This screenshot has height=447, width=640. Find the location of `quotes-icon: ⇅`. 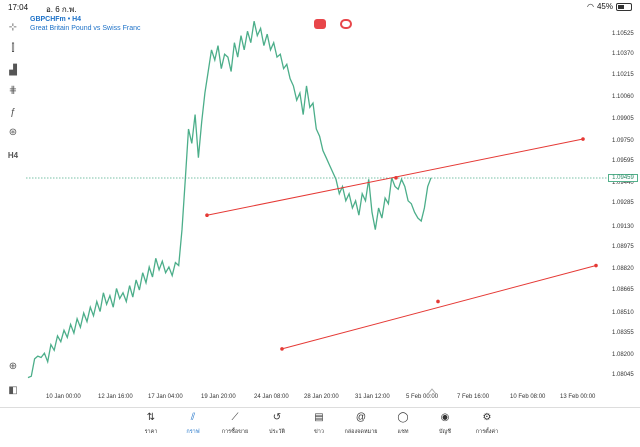

quotes-icon: ⇅ is located at coordinates (151, 417).